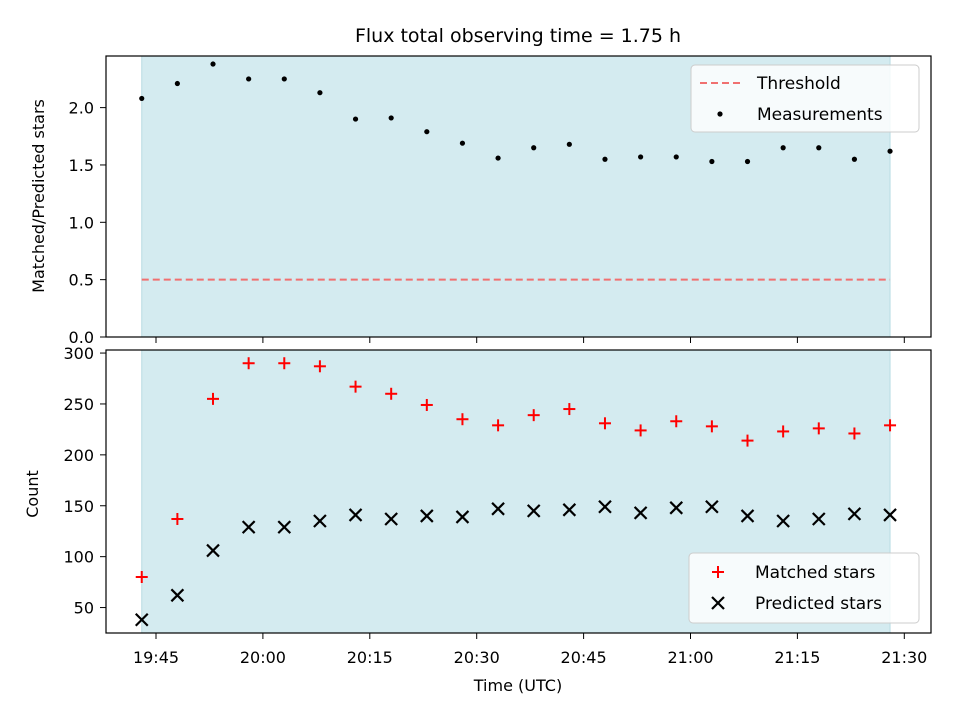 Image resolution: width=960 pixels, height=720 pixels. What do you see at coordinates (156, 657) in the screenshot?
I see `x-tick-label: 19:45` at bounding box center [156, 657].